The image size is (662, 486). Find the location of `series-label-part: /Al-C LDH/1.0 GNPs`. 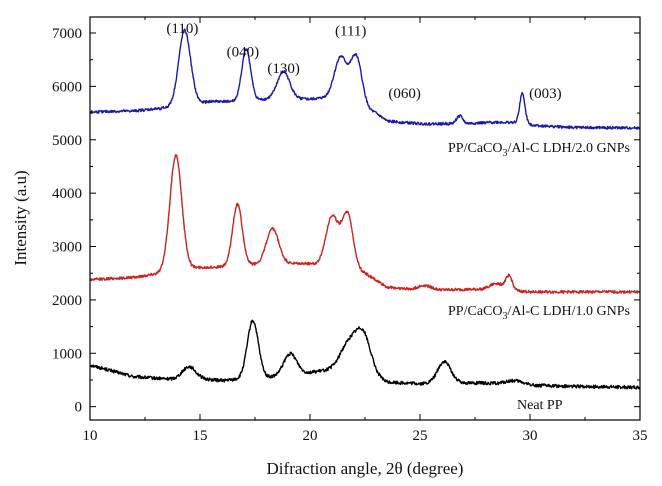

series-label-part: /Al-C LDH/1.0 GNPs is located at coordinates (568, 311).